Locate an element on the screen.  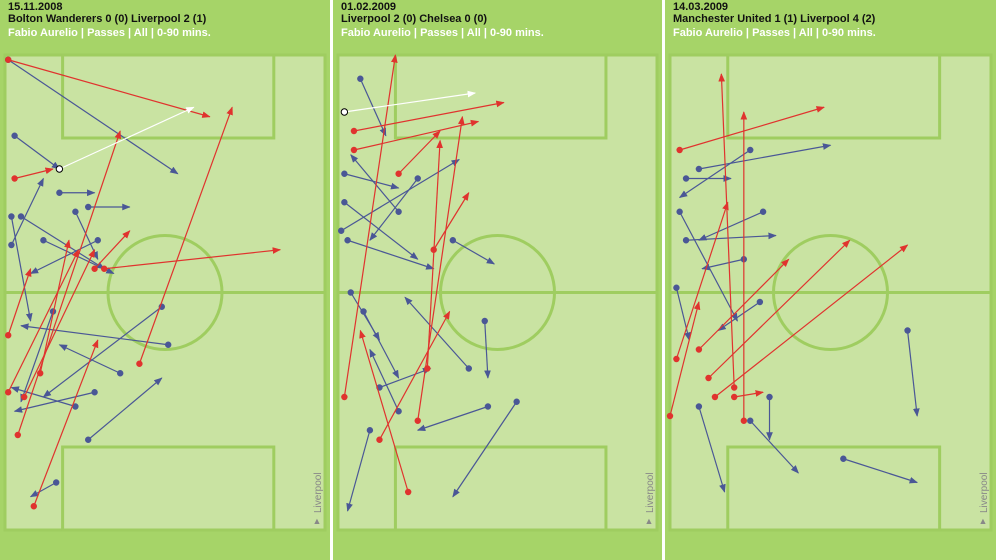
match-title: Manchester United 1 (1) Liverpool 4 (2) is located at coordinates (774, 19).